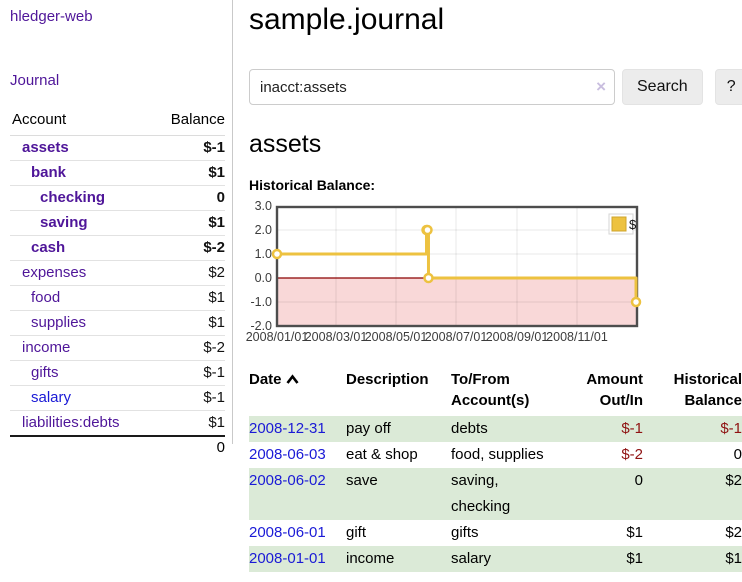 The image size is (742, 582). What do you see at coordinates (398, 494) in the screenshot?
I see `transaction-description: save` at bounding box center [398, 494].